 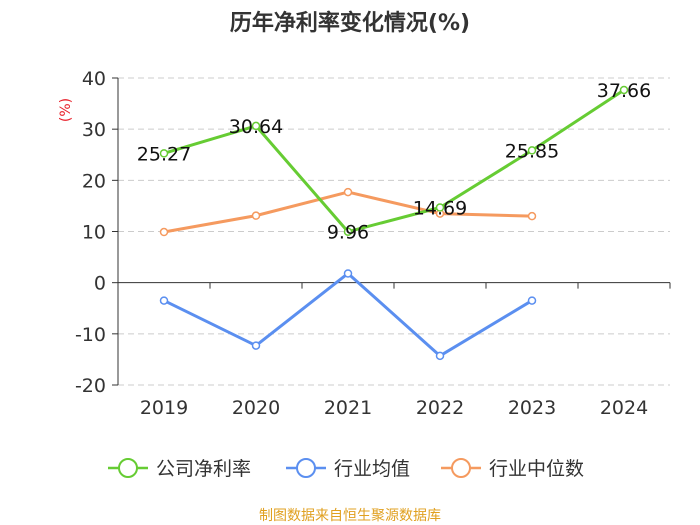 I want to click on legend: 公司净利率 行业均值 行业中位数, so click(x=346, y=469).